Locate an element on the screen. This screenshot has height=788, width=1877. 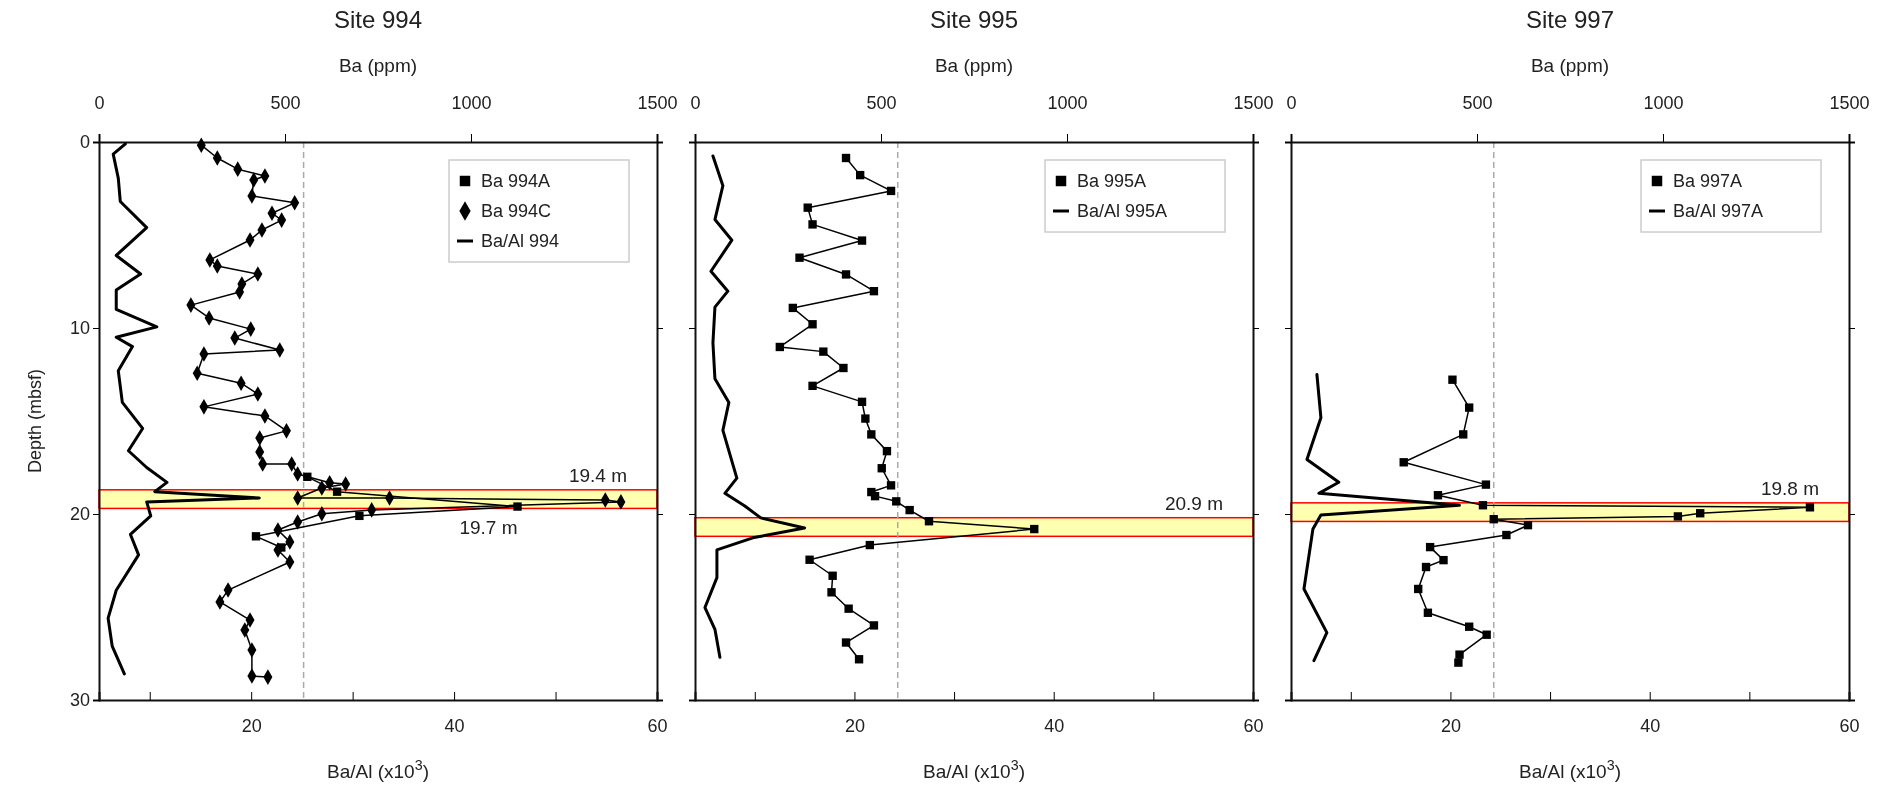
annotation: 20.9 m is located at coordinates (1193, 503).